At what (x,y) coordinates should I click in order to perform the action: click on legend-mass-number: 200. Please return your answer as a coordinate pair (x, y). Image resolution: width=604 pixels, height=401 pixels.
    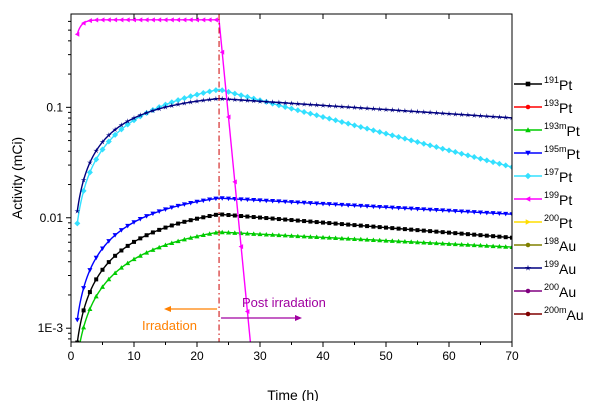
    Looking at the image, I should click on (551, 218).